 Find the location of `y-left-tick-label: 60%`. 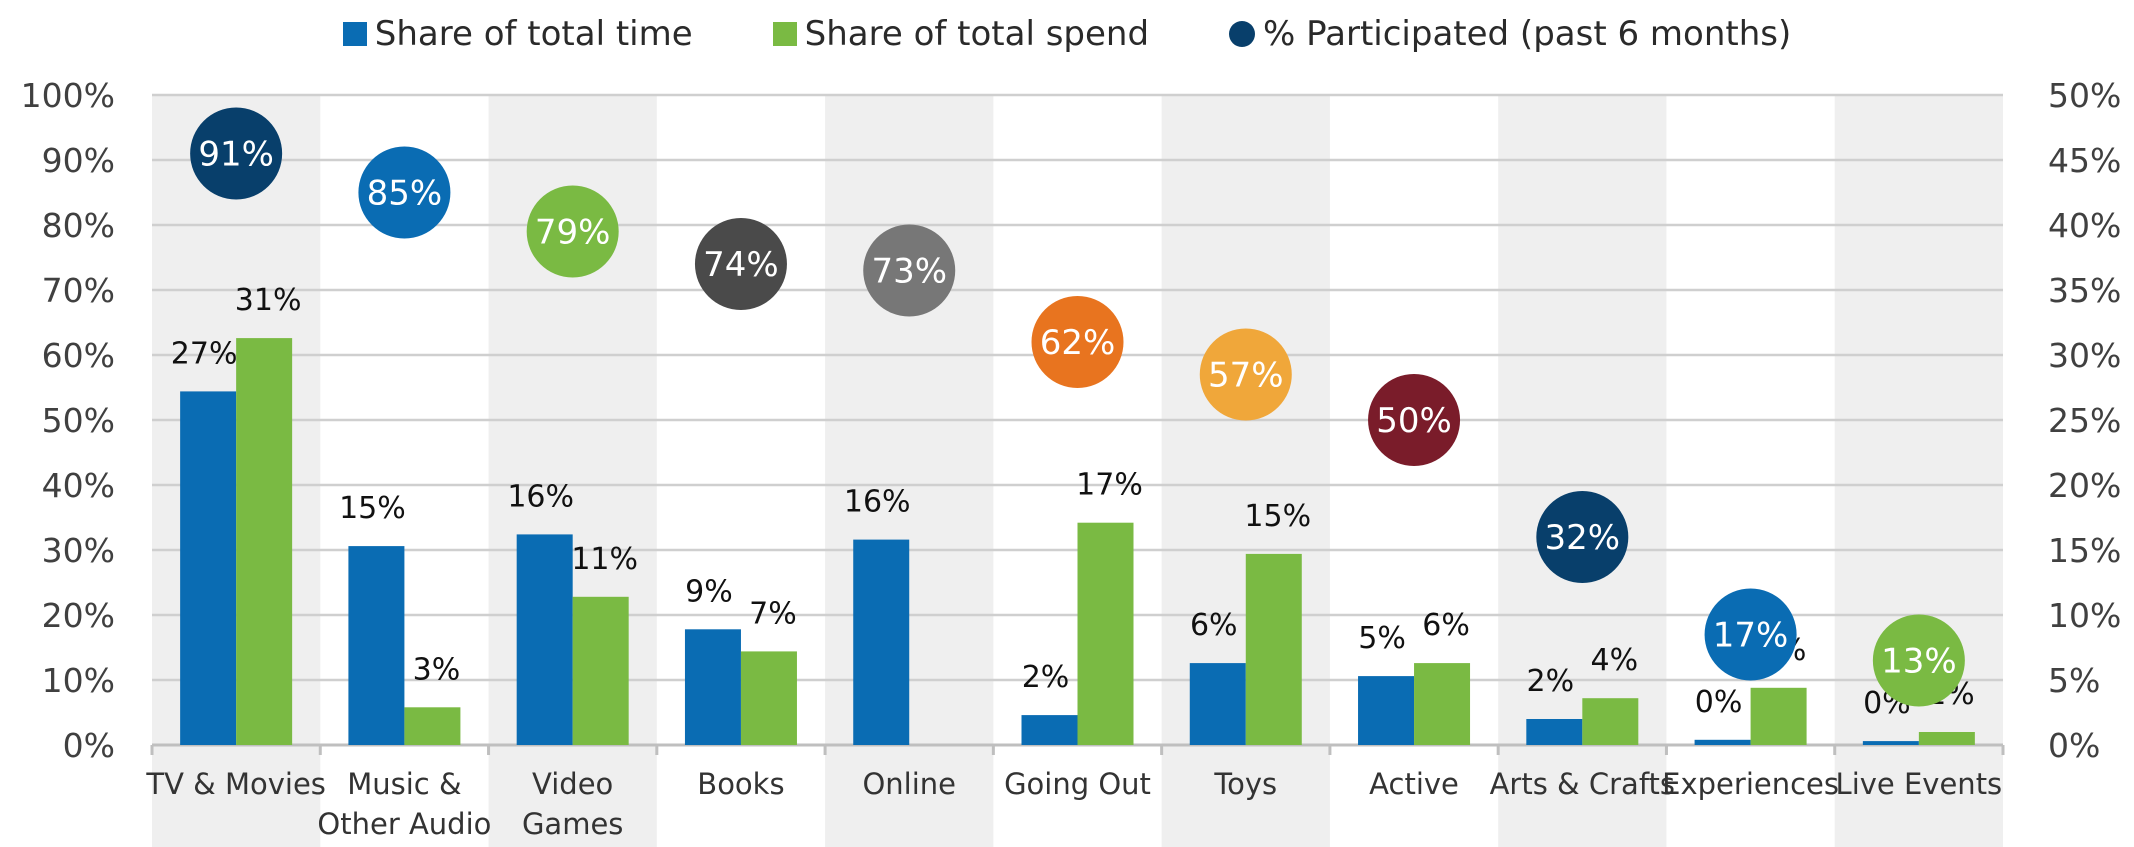

y-left-tick-label: 60% is located at coordinates (78, 355).